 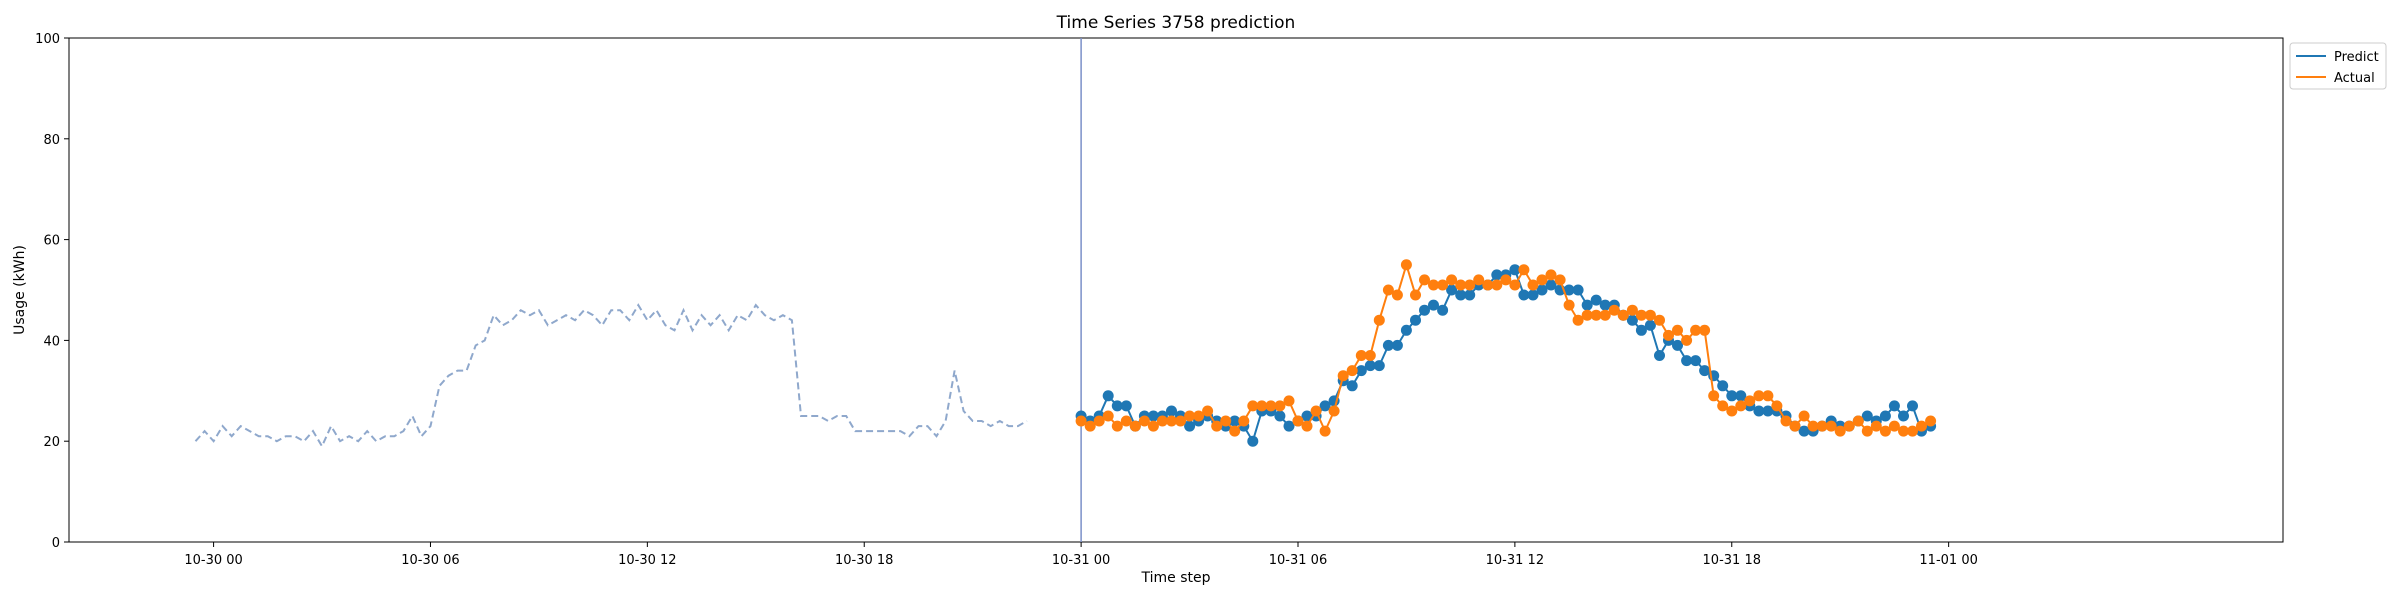 What do you see at coordinates (1506, 348) in the screenshot?
I see `series-points-actual` at bounding box center [1506, 348].